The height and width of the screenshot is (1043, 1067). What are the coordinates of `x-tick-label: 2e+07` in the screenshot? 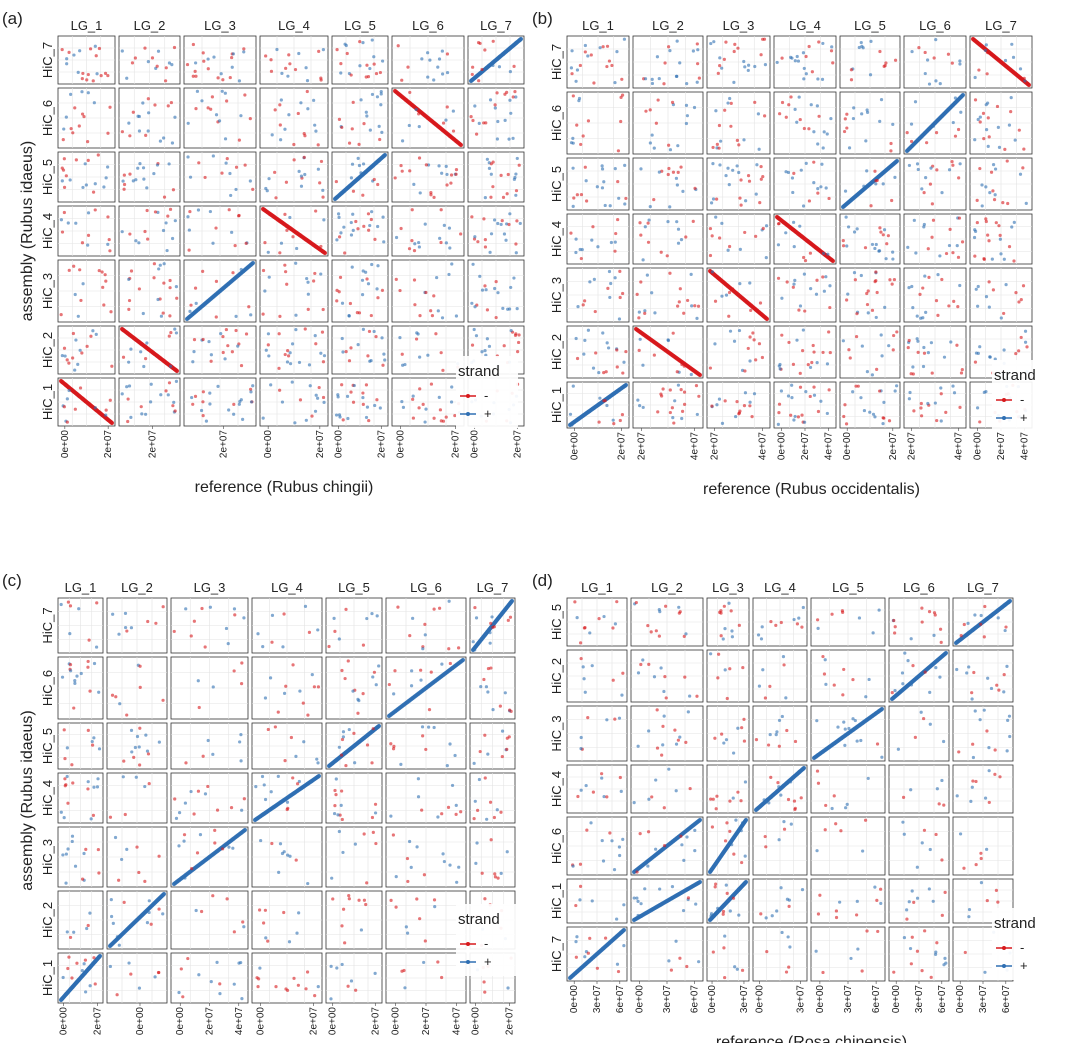 It's located at (622, 446).